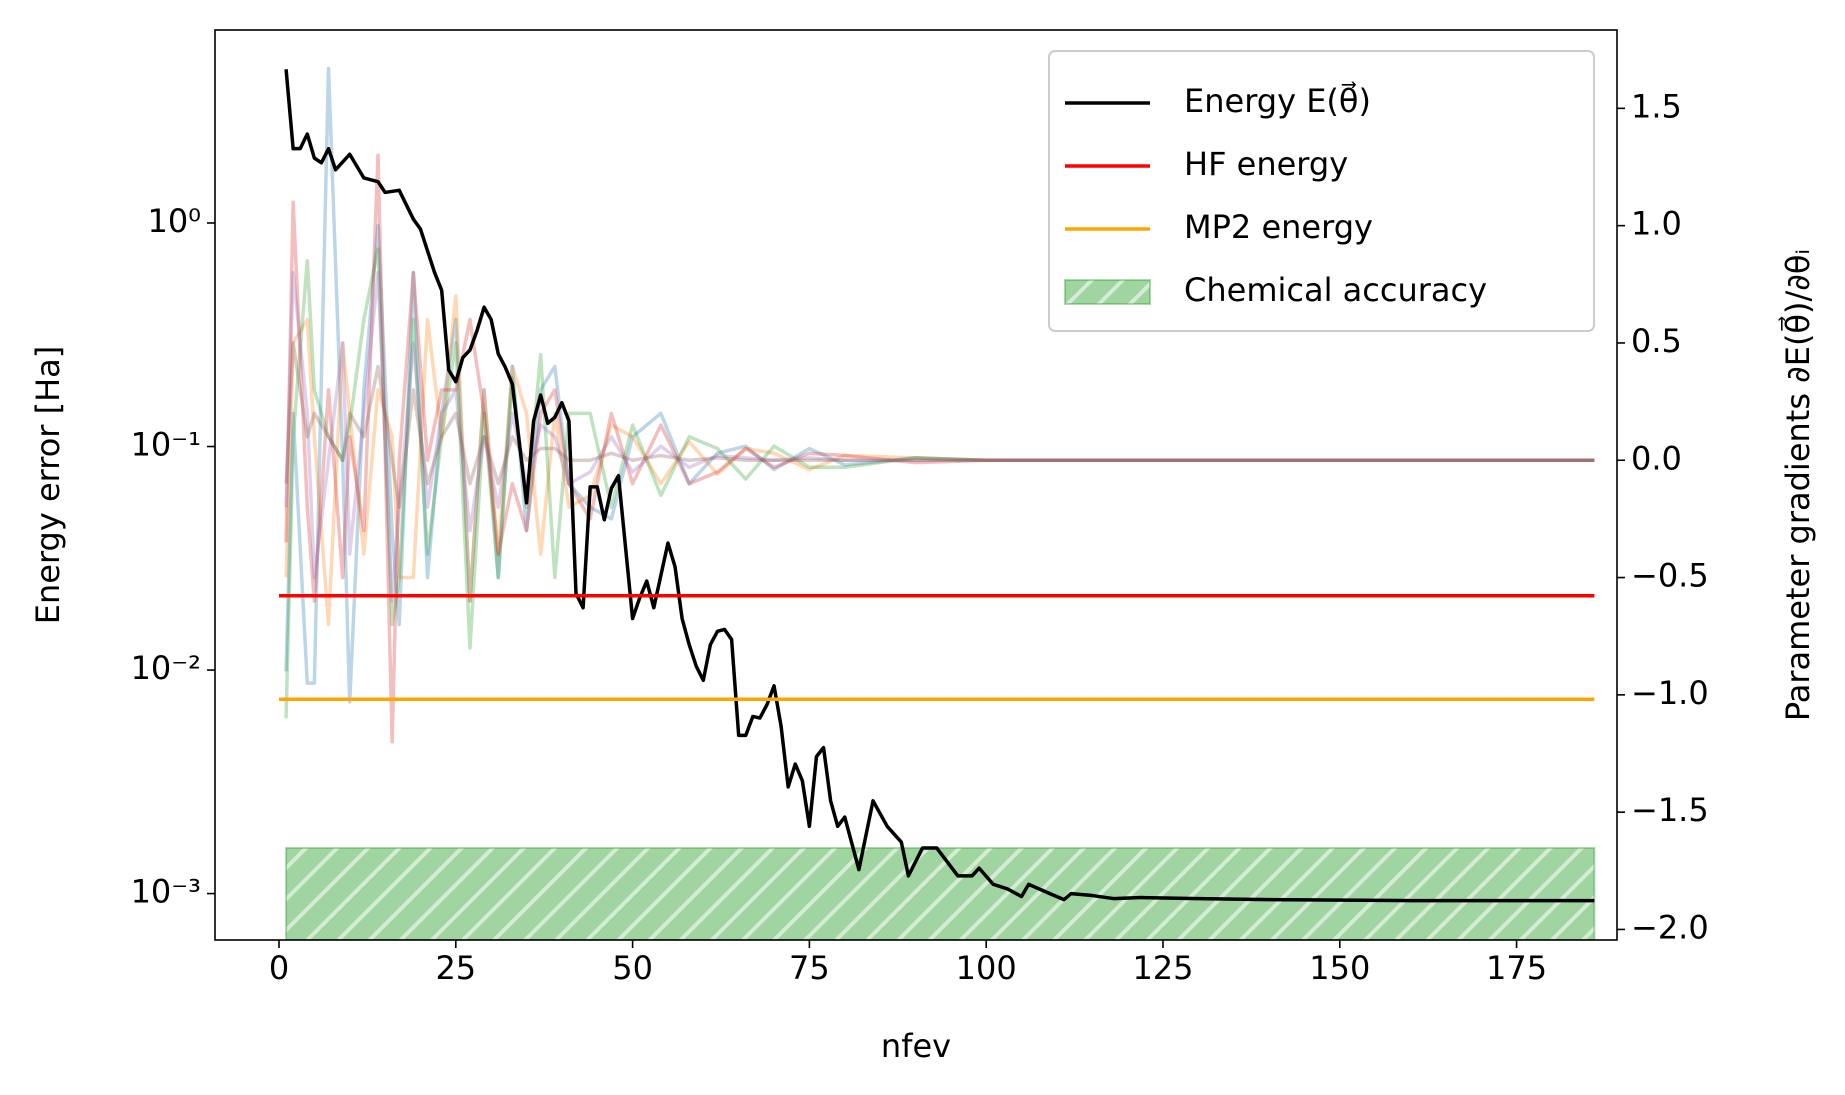 This screenshot has width=1845, height=1095. Describe the element at coordinates (455, 968) in the screenshot. I see `x-tick-label: 25` at that location.